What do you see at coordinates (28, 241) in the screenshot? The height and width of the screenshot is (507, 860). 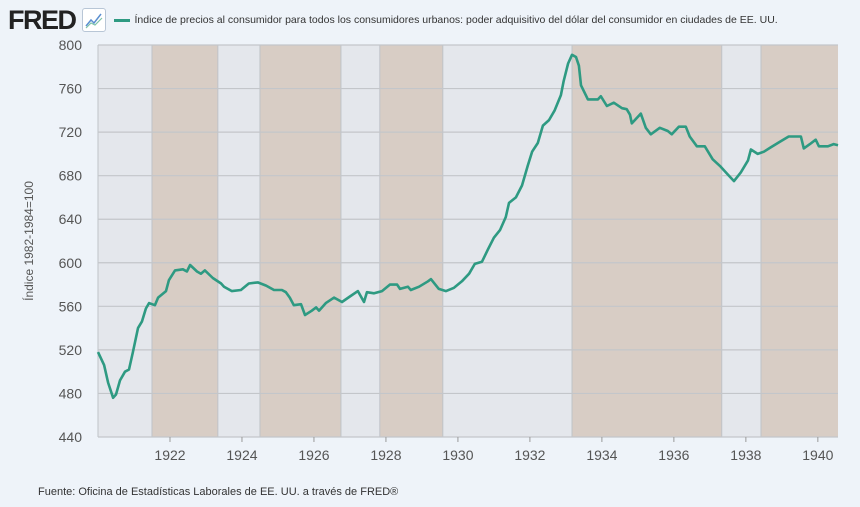 I see `y-axis-label: Índice 1982-1984=100` at bounding box center [28, 241].